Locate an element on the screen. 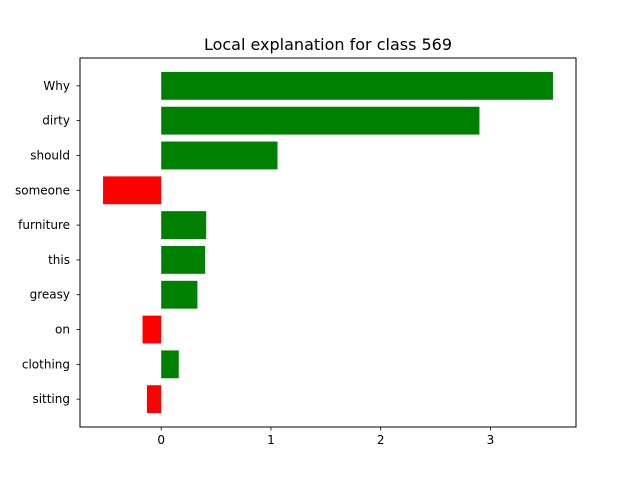 The image size is (640, 484). bar-someone is located at coordinates (132, 190).